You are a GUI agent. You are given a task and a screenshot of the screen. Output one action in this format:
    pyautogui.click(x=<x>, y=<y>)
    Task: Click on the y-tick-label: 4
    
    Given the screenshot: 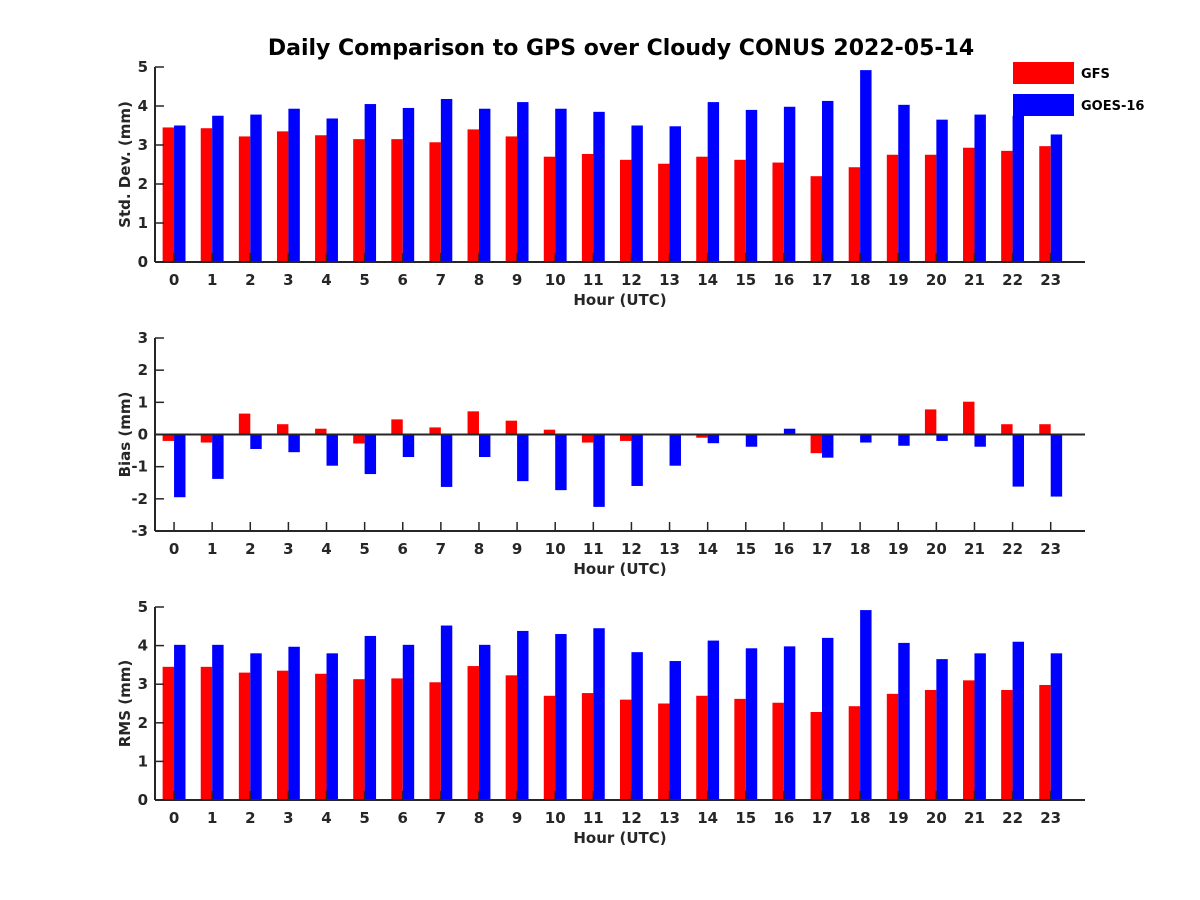 What is the action you would take?
    pyautogui.click(x=143, y=106)
    